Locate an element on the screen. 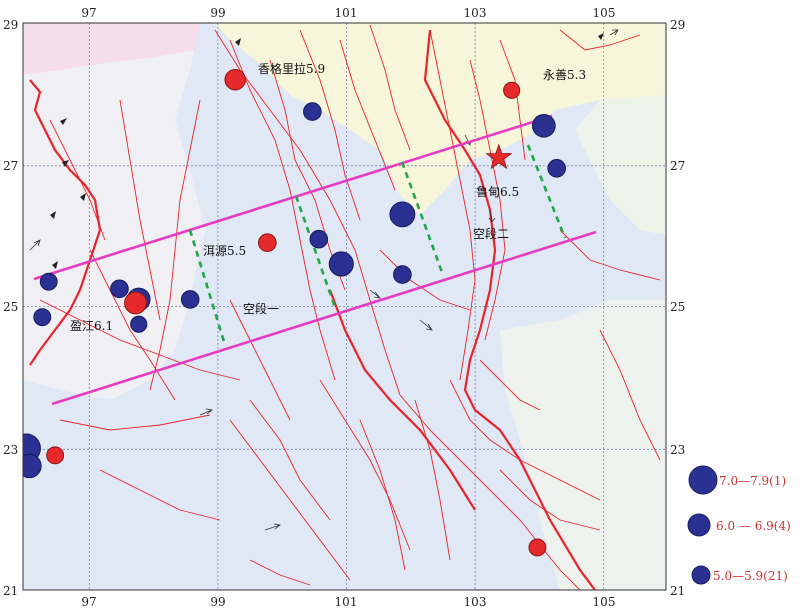 This screenshot has height=612, width=807. far-northeast-region is located at coordinates (620, 165).